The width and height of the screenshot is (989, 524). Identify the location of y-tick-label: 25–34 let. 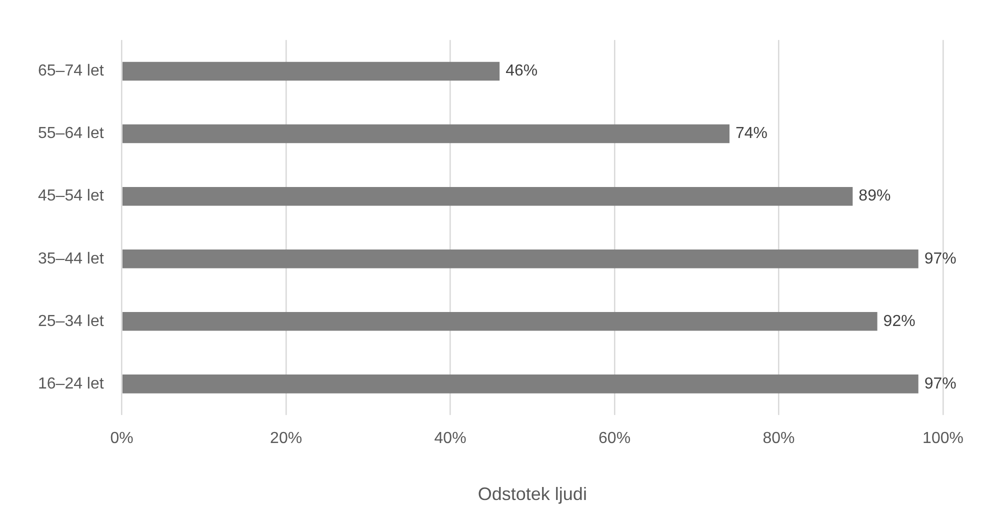
(71, 321).